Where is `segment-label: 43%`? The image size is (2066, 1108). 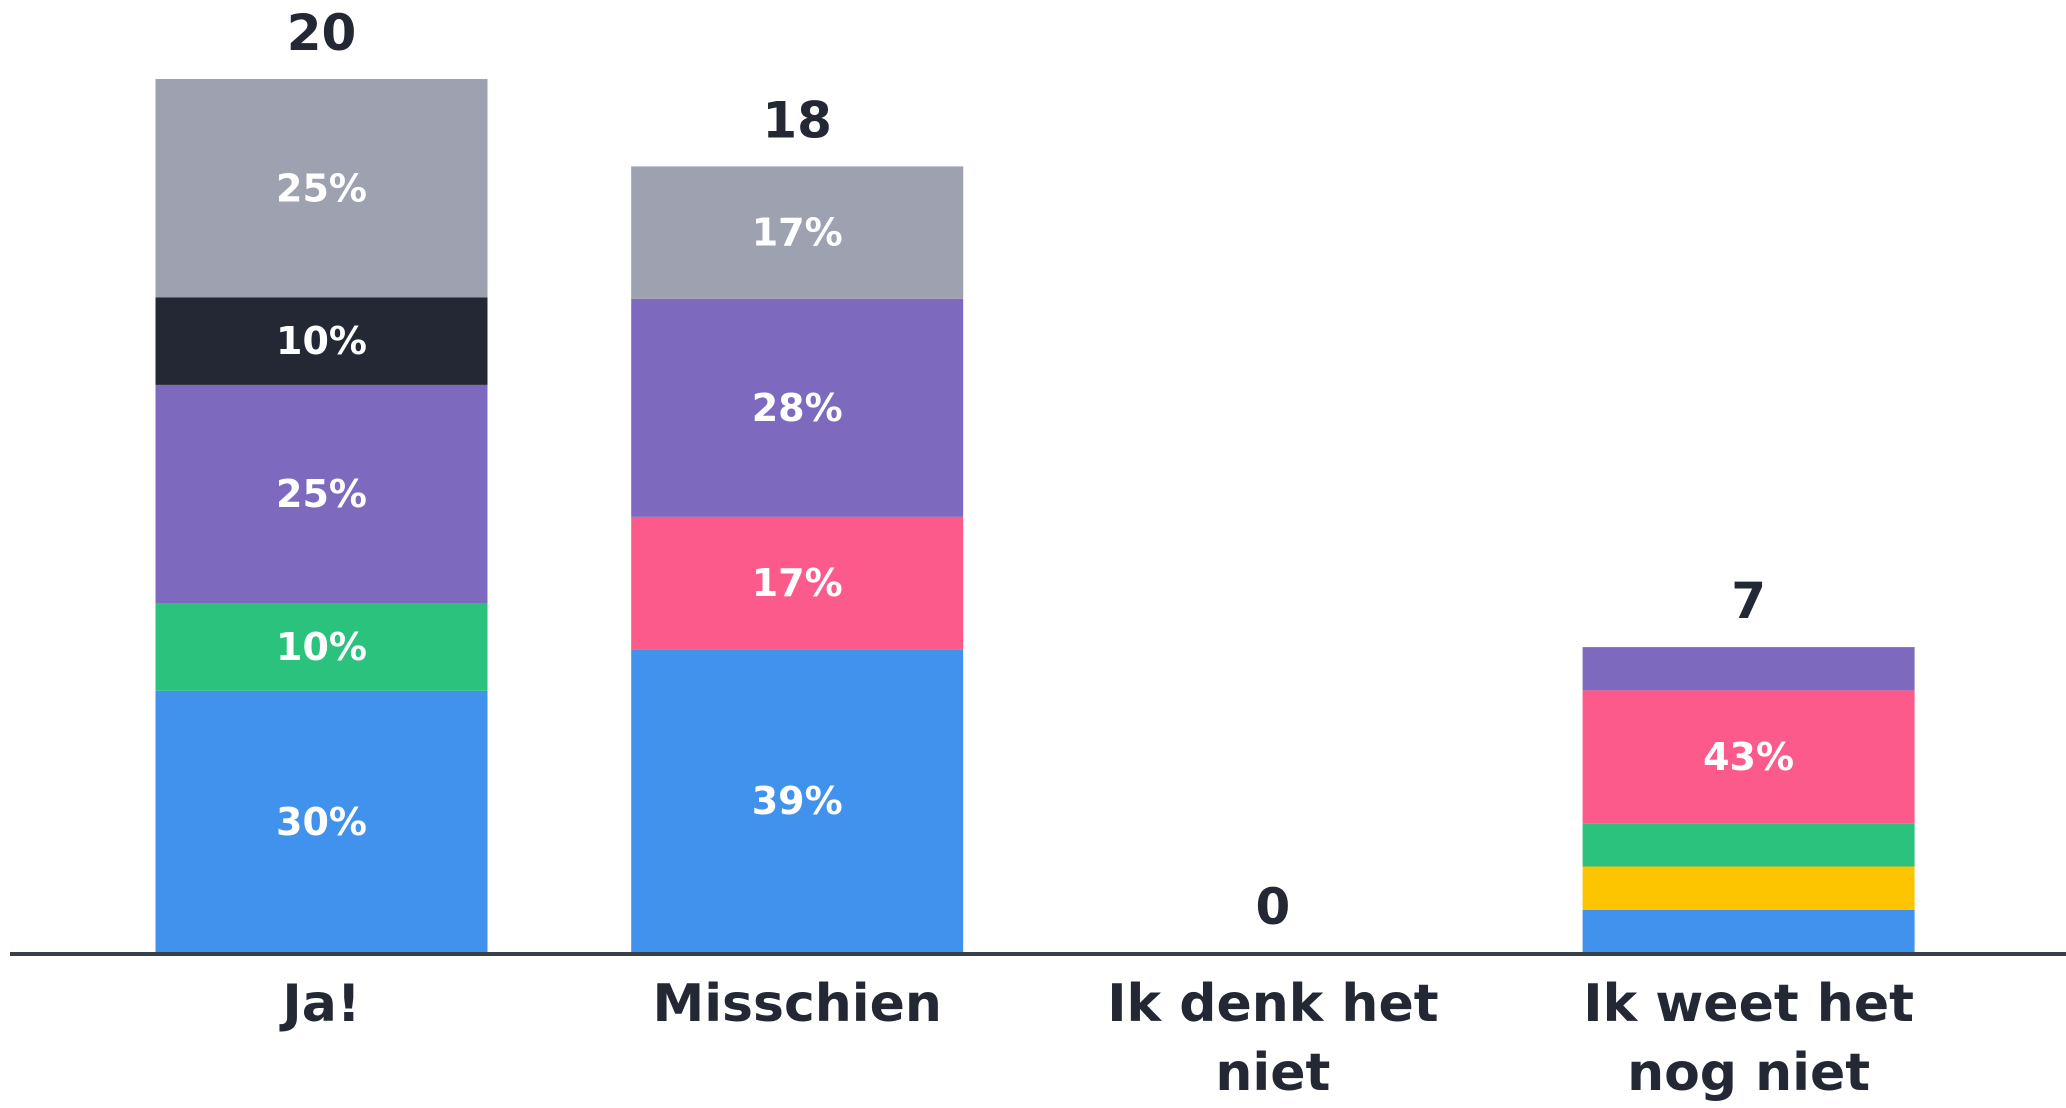
segment-label: 43% is located at coordinates (1748, 757).